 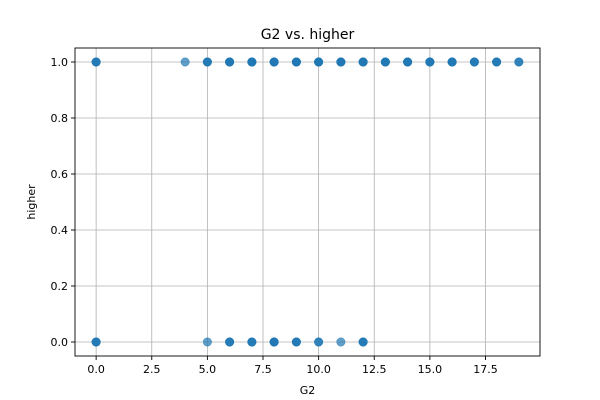 What do you see at coordinates (60, 62) in the screenshot?
I see `y-tick-label: 1.0` at bounding box center [60, 62].